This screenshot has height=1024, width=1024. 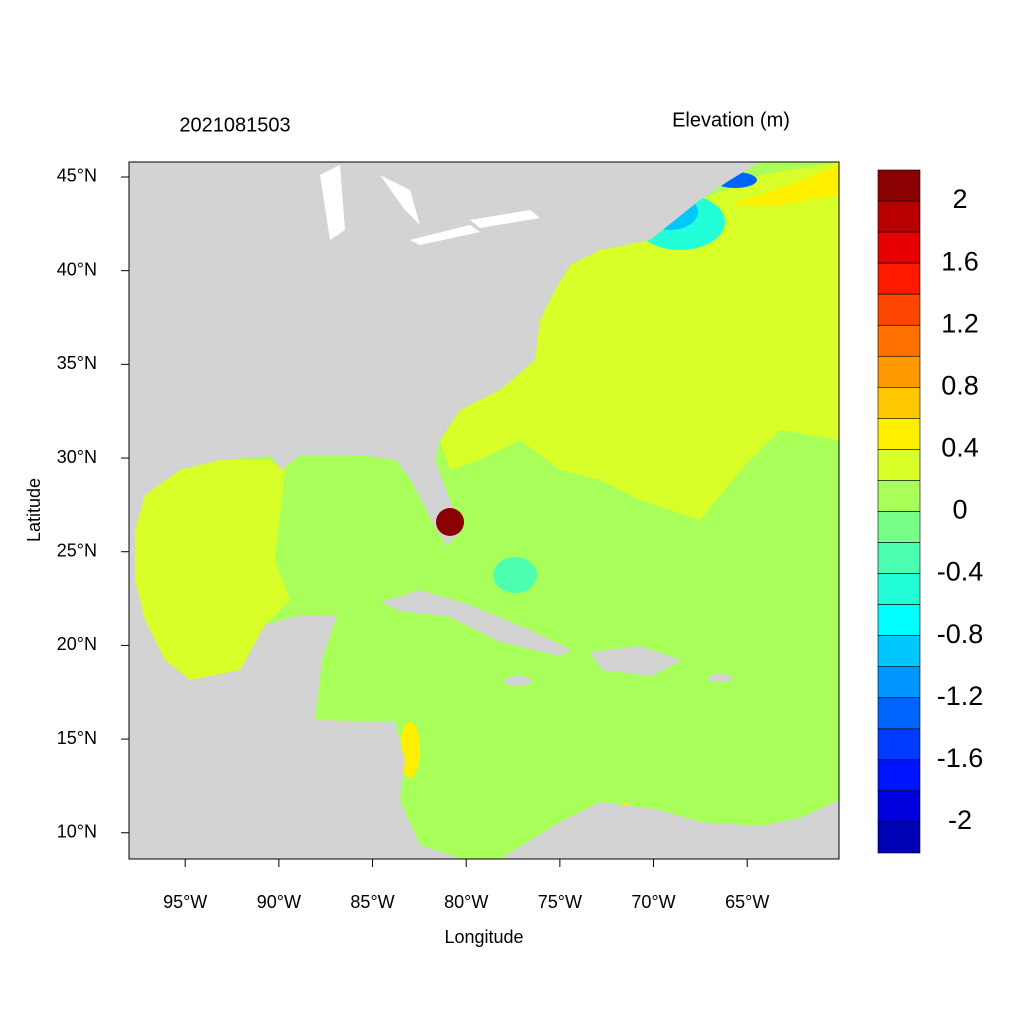 I want to click on colorbar-label: 1.2, so click(x=960, y=323).